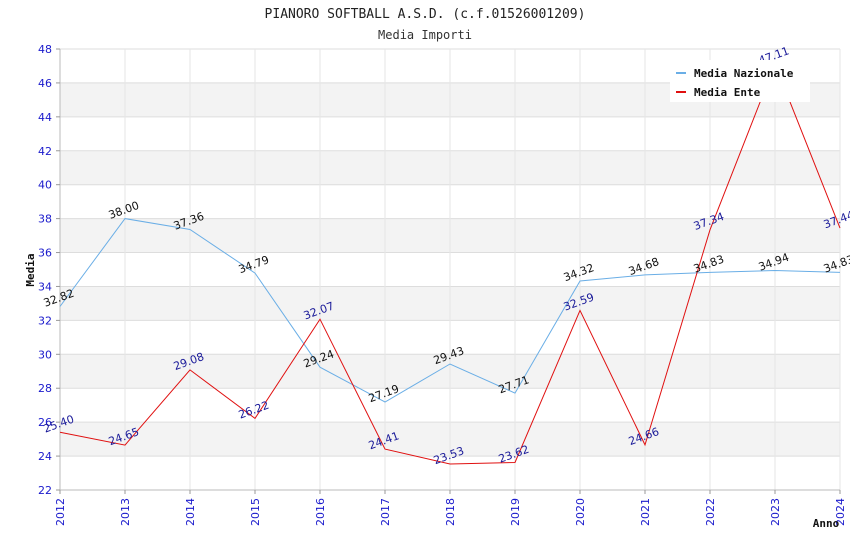 This screenshot has width=850, height=550. I want to click on x-tick-label: 2017, so click(385, 512).